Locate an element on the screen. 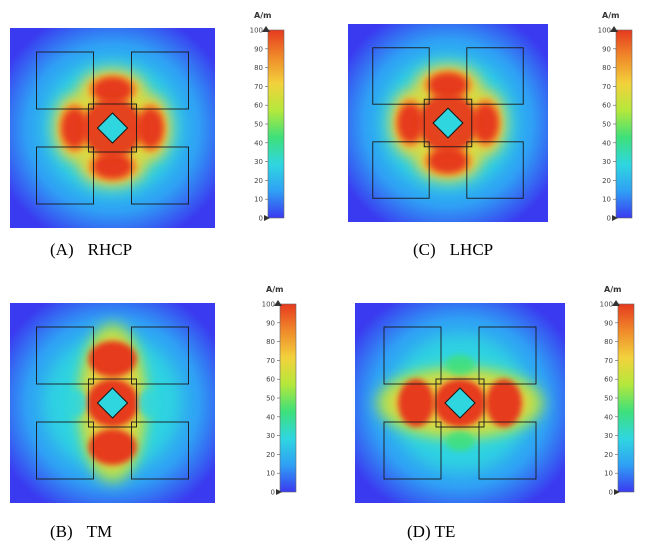 This screenshot has height=543, width=659. field-plot-b is located at coordinates (112, 403).